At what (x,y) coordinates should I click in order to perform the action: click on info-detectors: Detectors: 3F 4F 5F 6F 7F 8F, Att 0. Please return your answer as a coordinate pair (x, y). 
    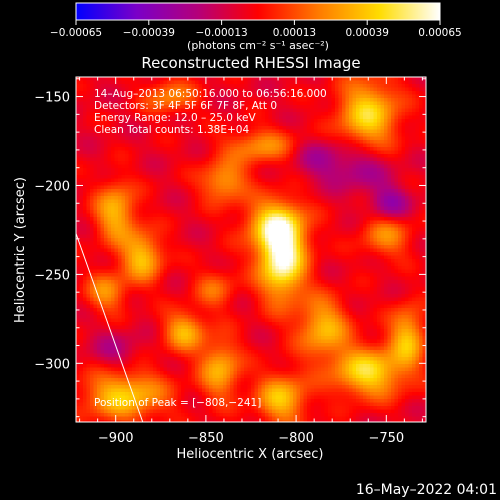
    Looking at the image, I should click on (185, 106).